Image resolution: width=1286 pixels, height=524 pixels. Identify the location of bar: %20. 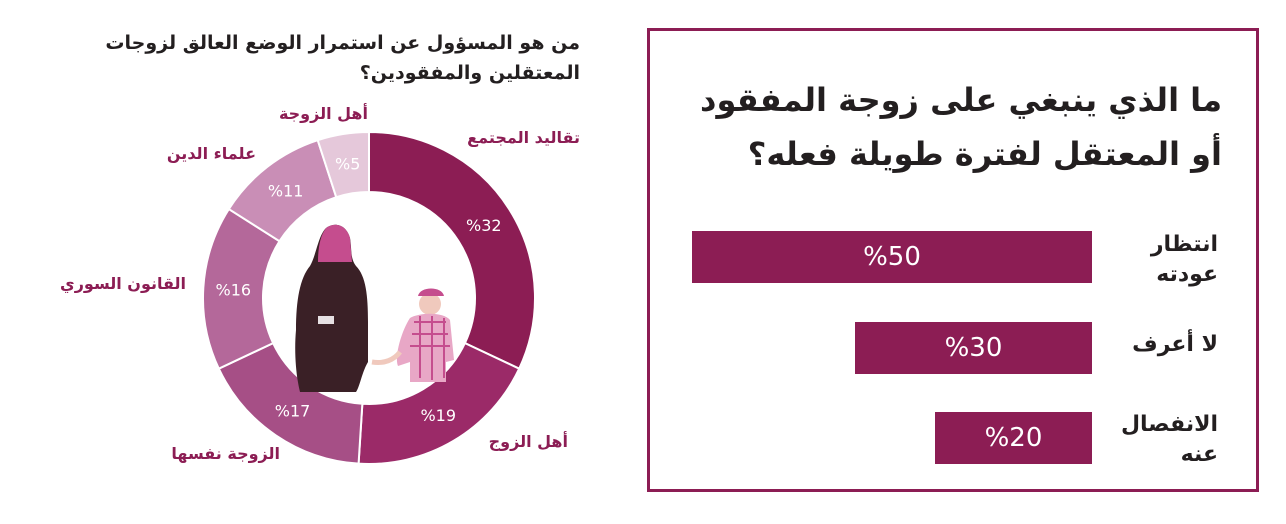
(1013, 438).